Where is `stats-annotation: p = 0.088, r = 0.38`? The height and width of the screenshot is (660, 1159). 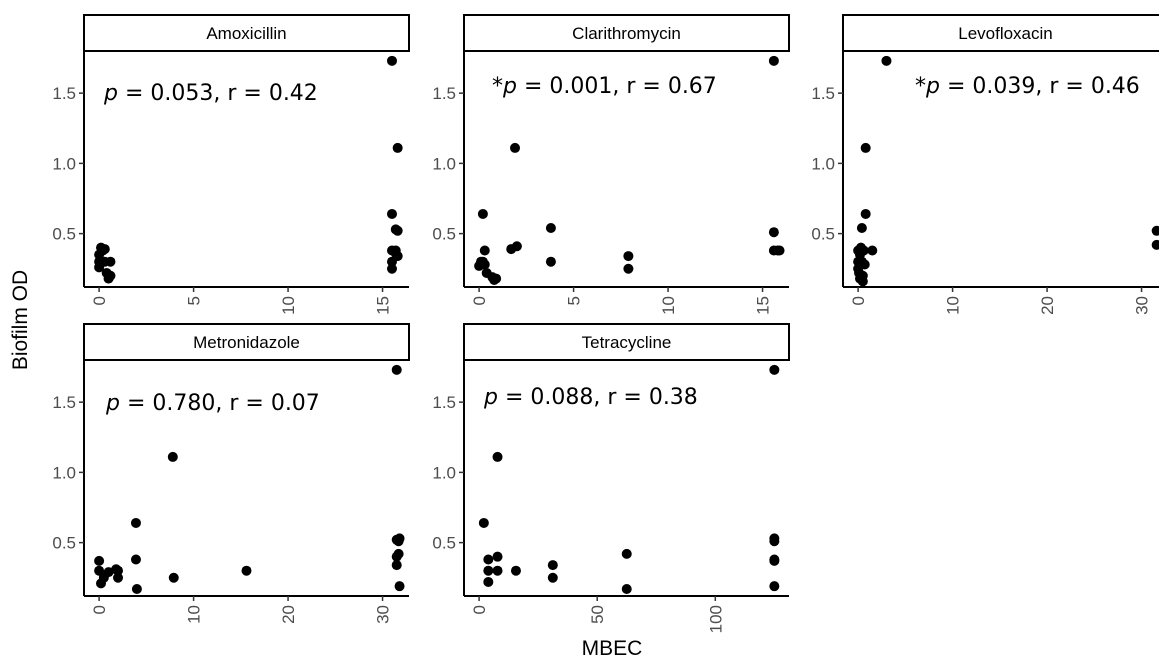 stats-annotation: p = 0.088, r = 0.38 is located at coordinates (590, 397).